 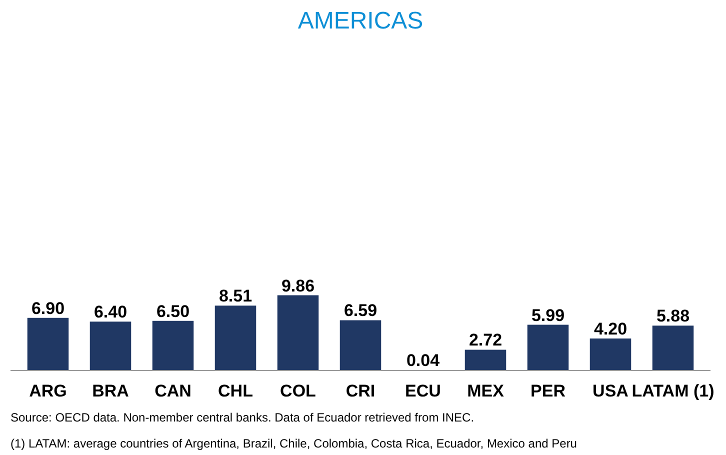 I want to click on x-tick-label: BRA, so click(x=110, y=391).